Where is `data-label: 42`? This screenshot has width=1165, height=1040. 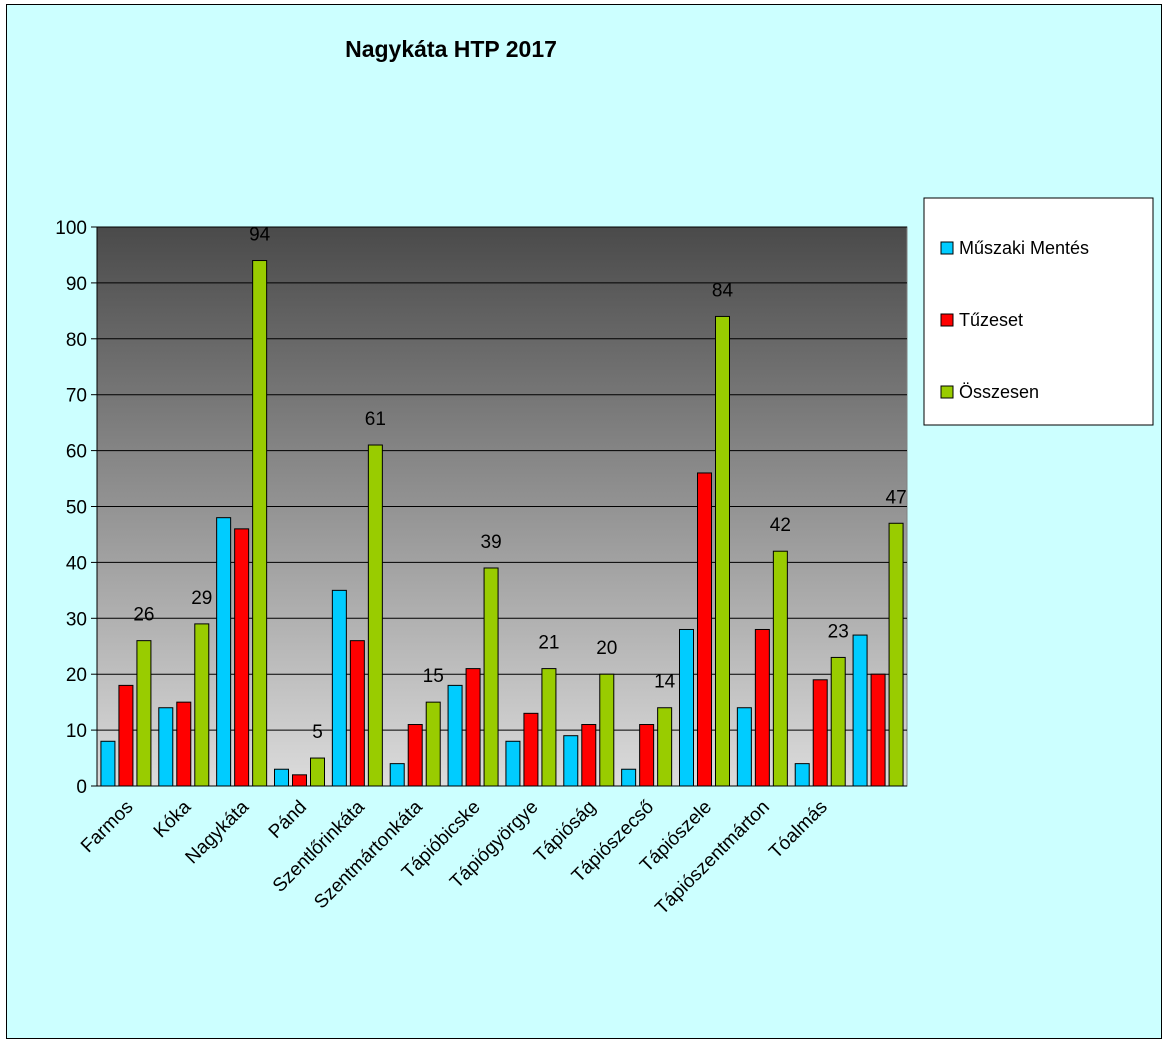 data-label: 42 is located at coordinates (780, 525).